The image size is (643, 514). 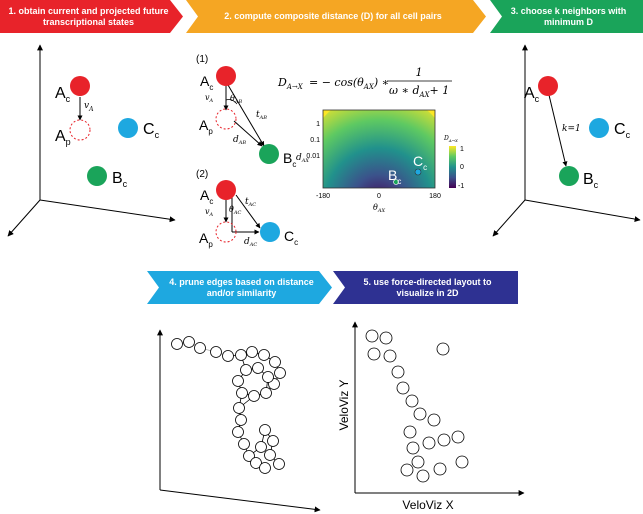 I want to click on case2-cell-a-projected, so click(x=226, y=232).